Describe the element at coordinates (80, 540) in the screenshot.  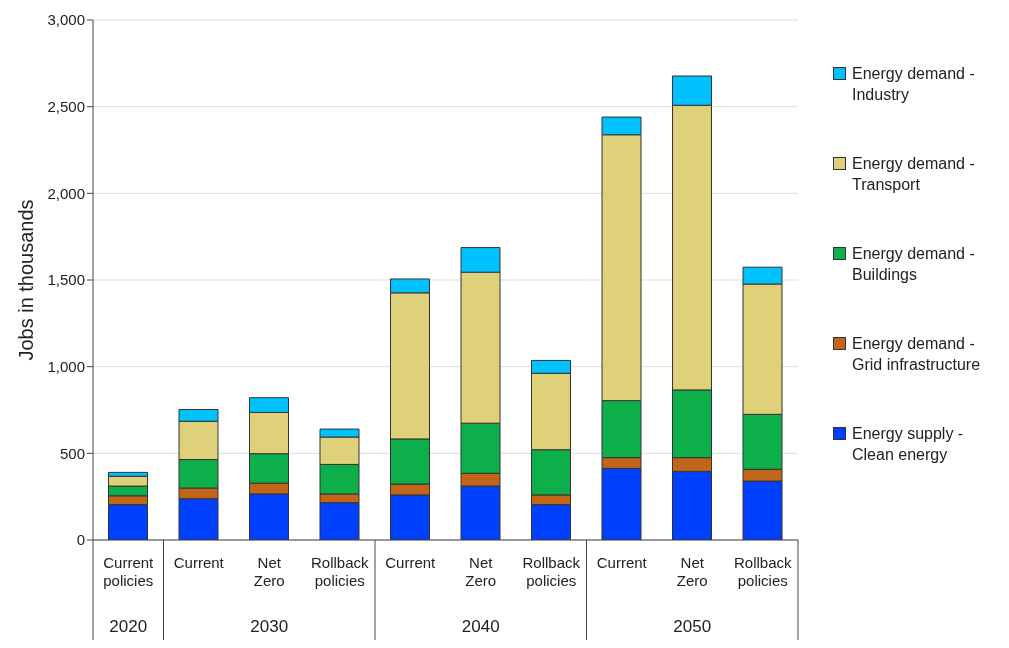
I see `y-tick-label: 0` at that location.